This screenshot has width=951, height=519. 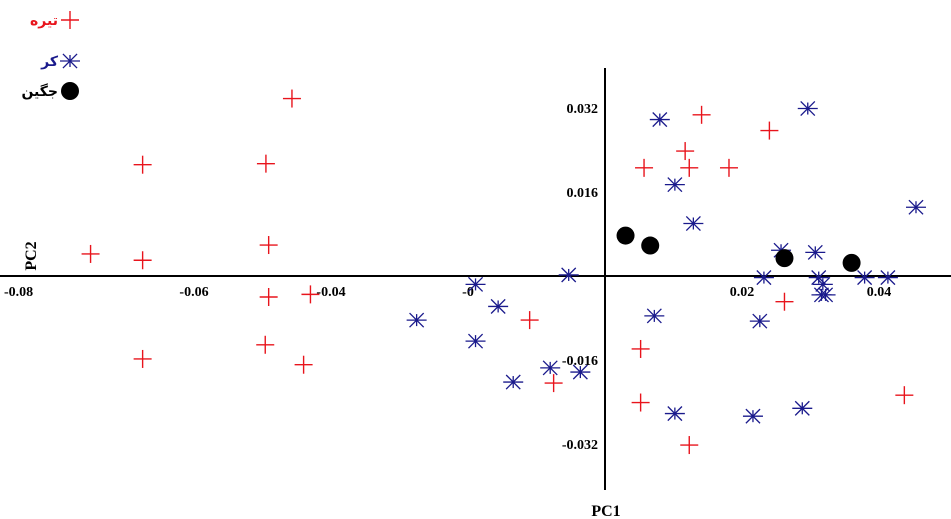 What do you see at coordinates (31, 255) in the screenshot?
I see `y-axis-title: PC2` at bounding box center [31, 255].